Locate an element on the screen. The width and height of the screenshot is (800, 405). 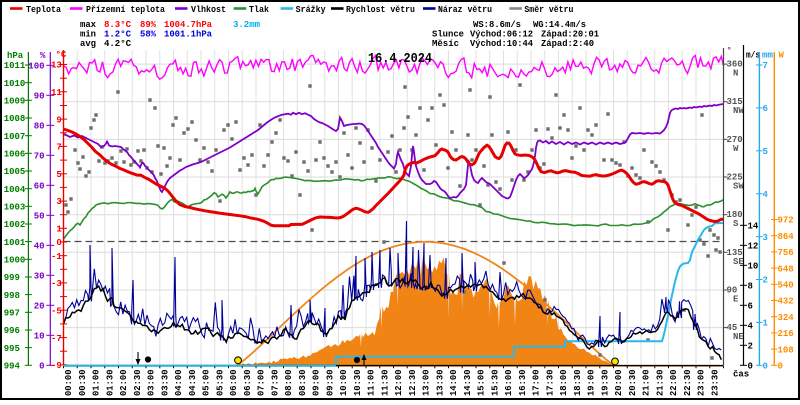
svg-text: 19:00 is located at coordinates (592, 383).